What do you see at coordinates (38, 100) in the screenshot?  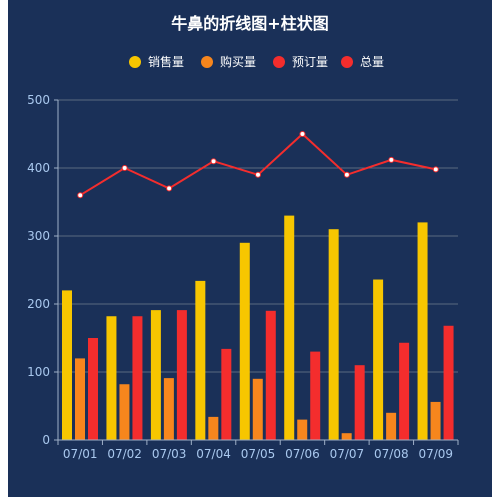 I see `y-tick-label: 500` at bounding box center [38, 100].